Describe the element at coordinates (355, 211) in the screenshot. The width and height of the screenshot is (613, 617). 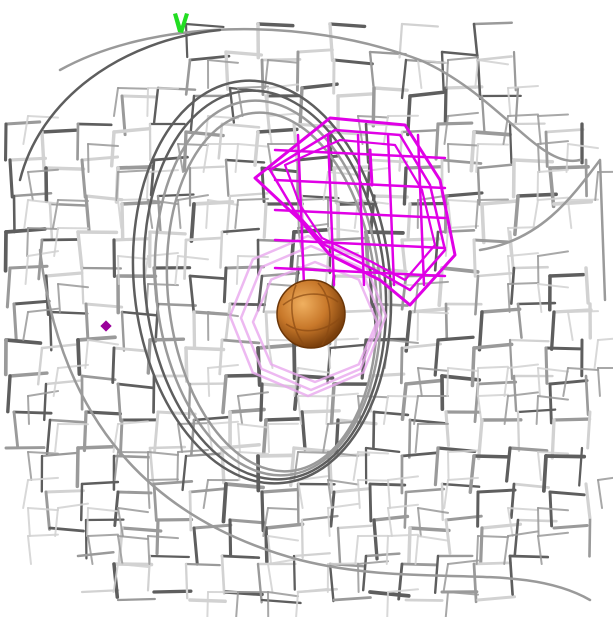
I see `magenta-density-mesh` at that location.